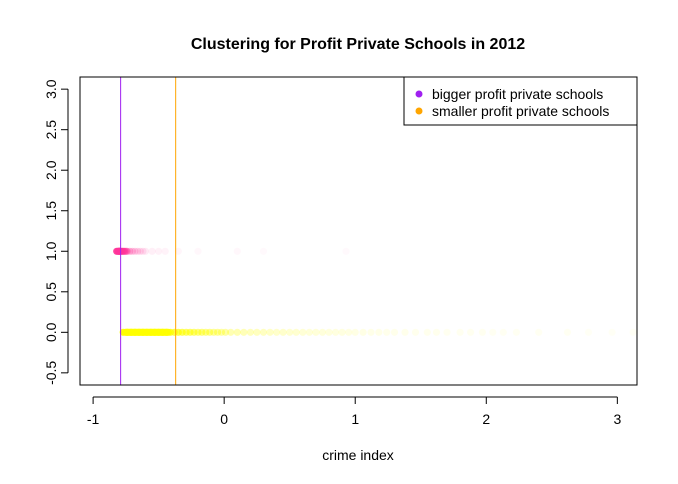 Image resolution: width=678 pixels, height=484 pixels. I want to click on x-tick-label: 2, so click(486, 419).